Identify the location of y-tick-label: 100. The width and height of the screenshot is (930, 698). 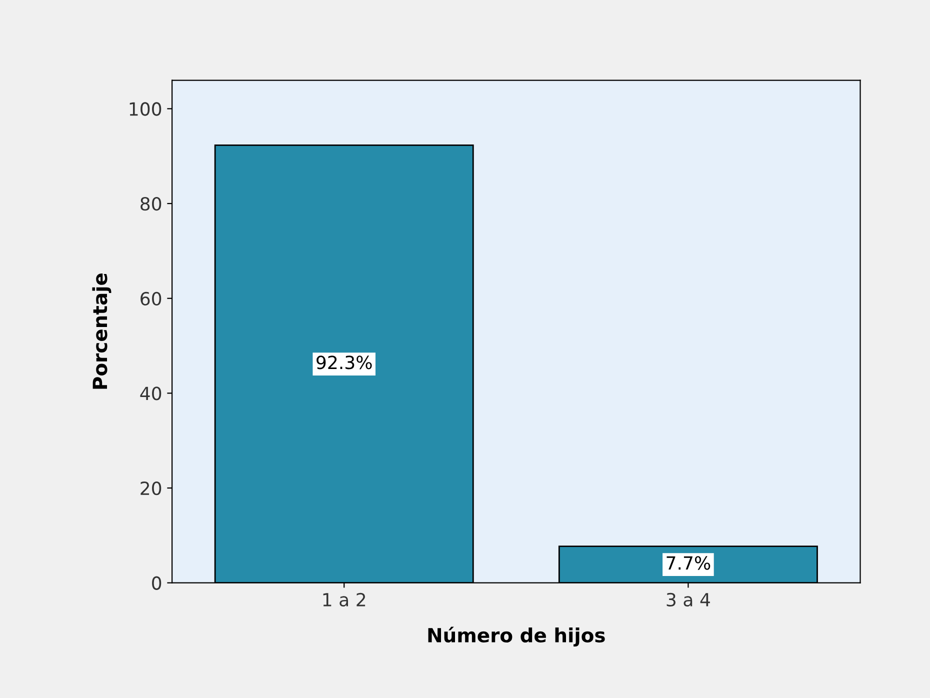
(146, 109).